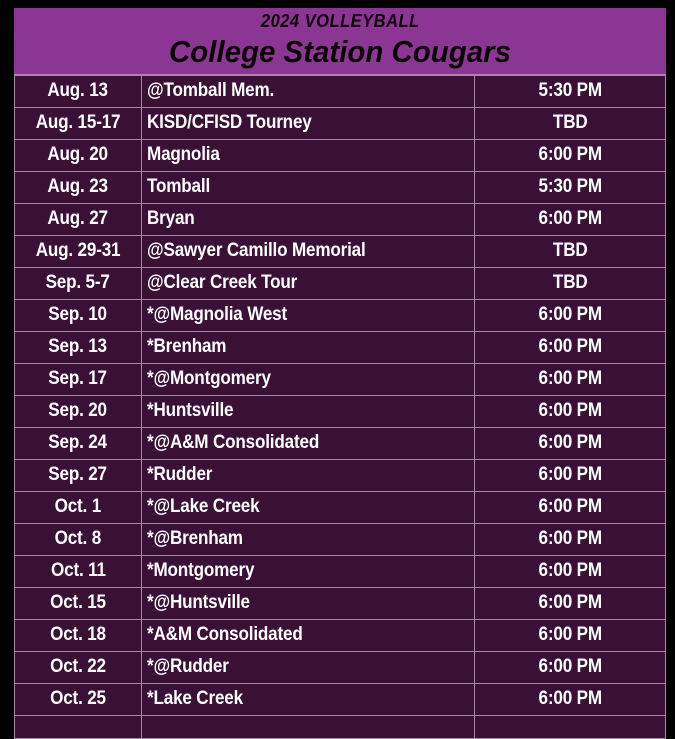  What do you see at coordinates (308, 667) in the screenshot?
I see `game-opponent-cell: *@Rudder` at bounding box center [308, 667].